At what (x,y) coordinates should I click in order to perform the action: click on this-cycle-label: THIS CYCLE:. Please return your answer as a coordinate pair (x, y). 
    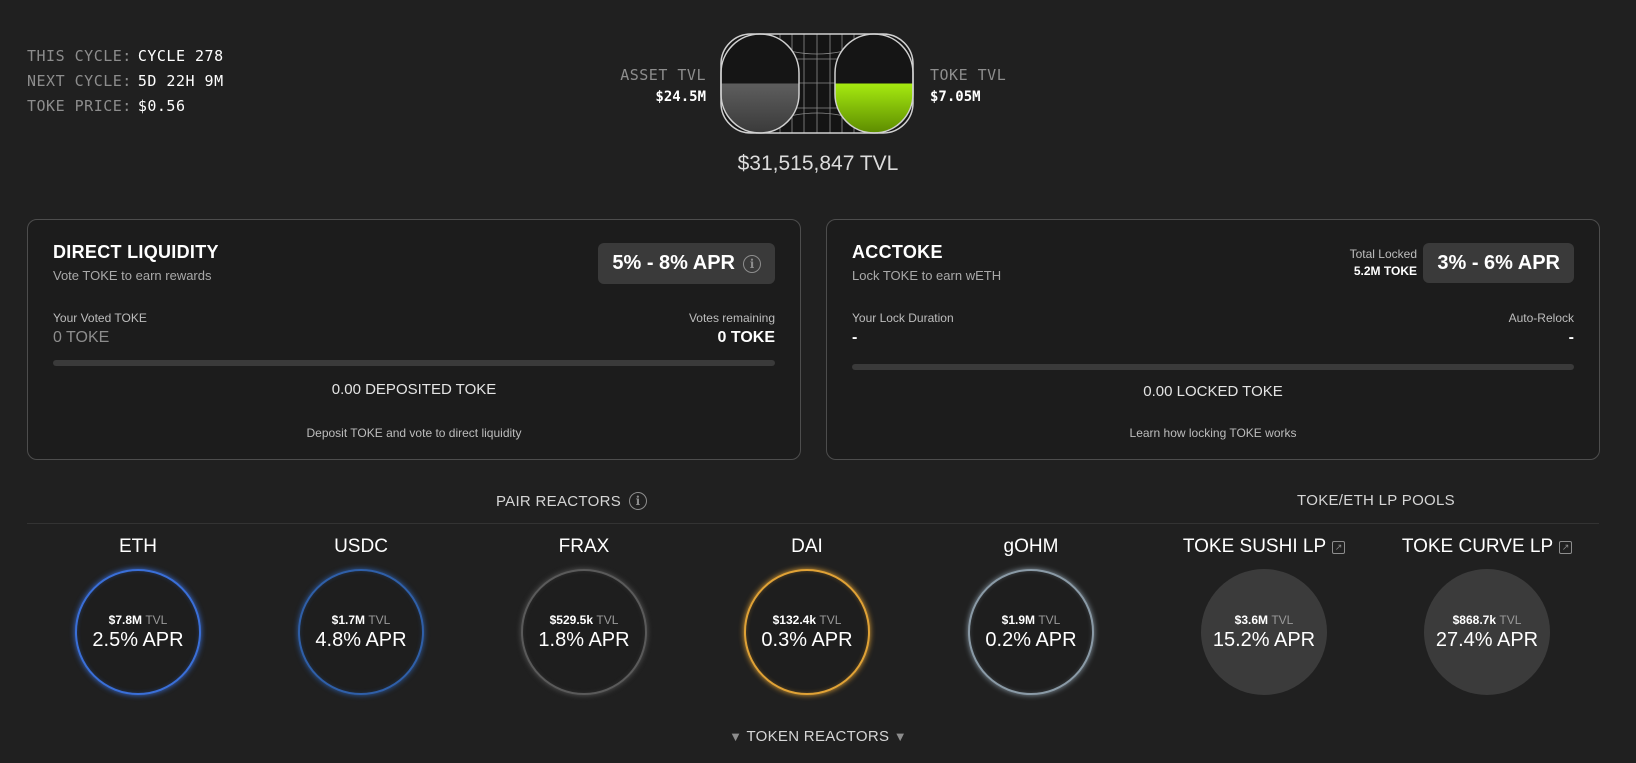
    Looking at the image, I should click on (79, 56).